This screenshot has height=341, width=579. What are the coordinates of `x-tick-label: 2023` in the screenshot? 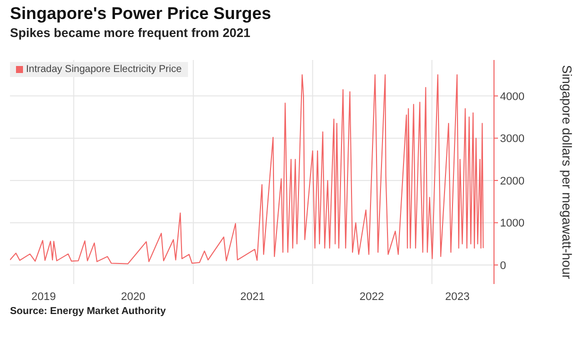 It's located at (457, 296).